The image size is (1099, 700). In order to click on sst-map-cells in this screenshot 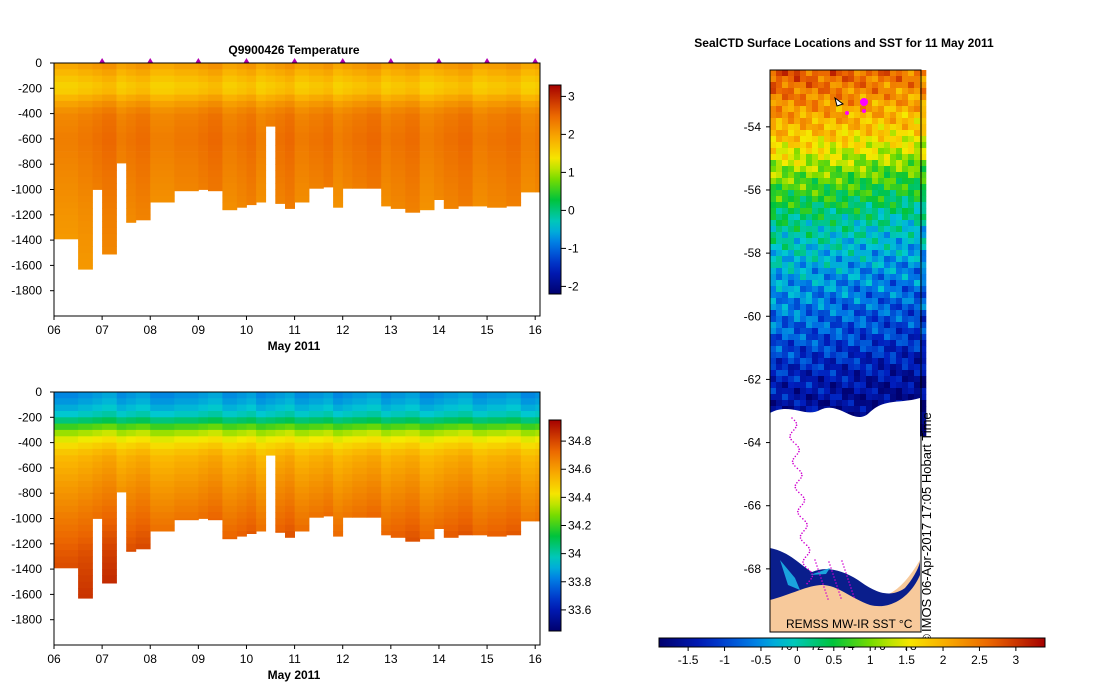, I will do `click(848, 253)`.